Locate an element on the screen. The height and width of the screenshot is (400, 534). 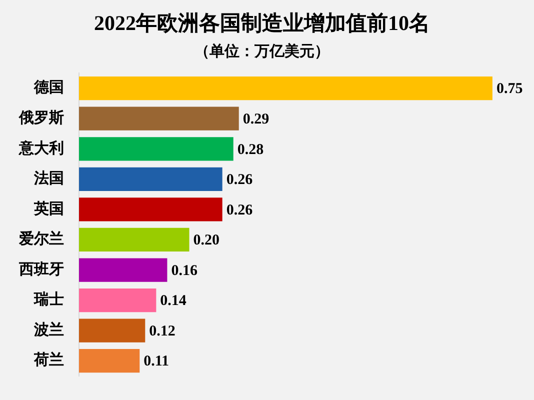
data-label: 0.16 is located at coordinates (184, 270).